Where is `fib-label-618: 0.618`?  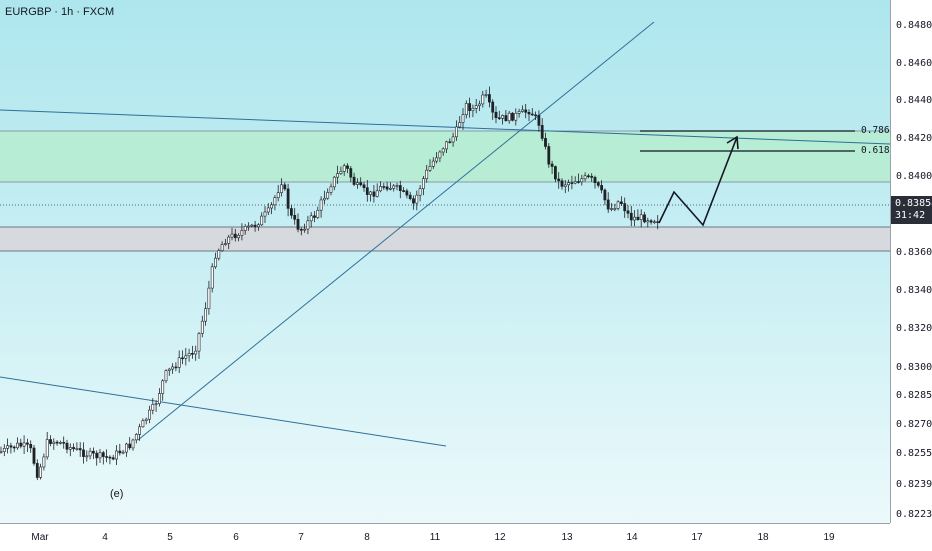 fib-label-618: 0.618 is located at coordinates (875, 150).